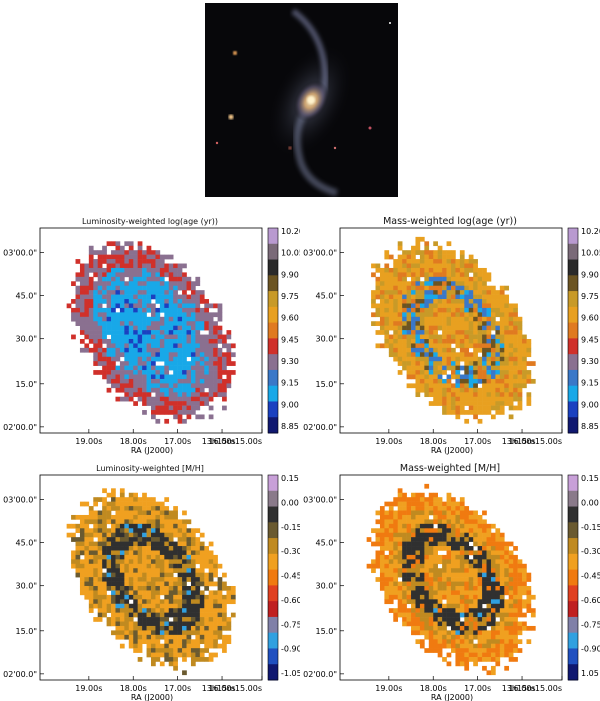 This screenshot has width=600, height=701. Describe the element at coordinates (433, 441) in the screenshot. I see `x-tick-label: 18.00s` at that location.